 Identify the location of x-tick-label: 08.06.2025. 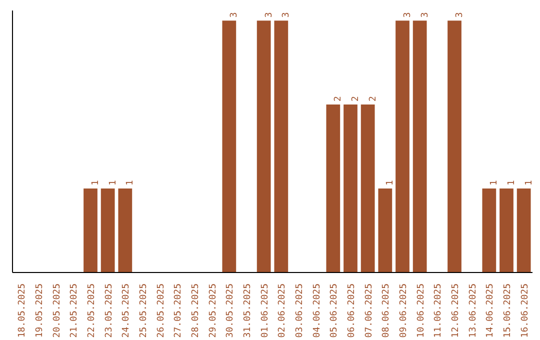
(387, 310).